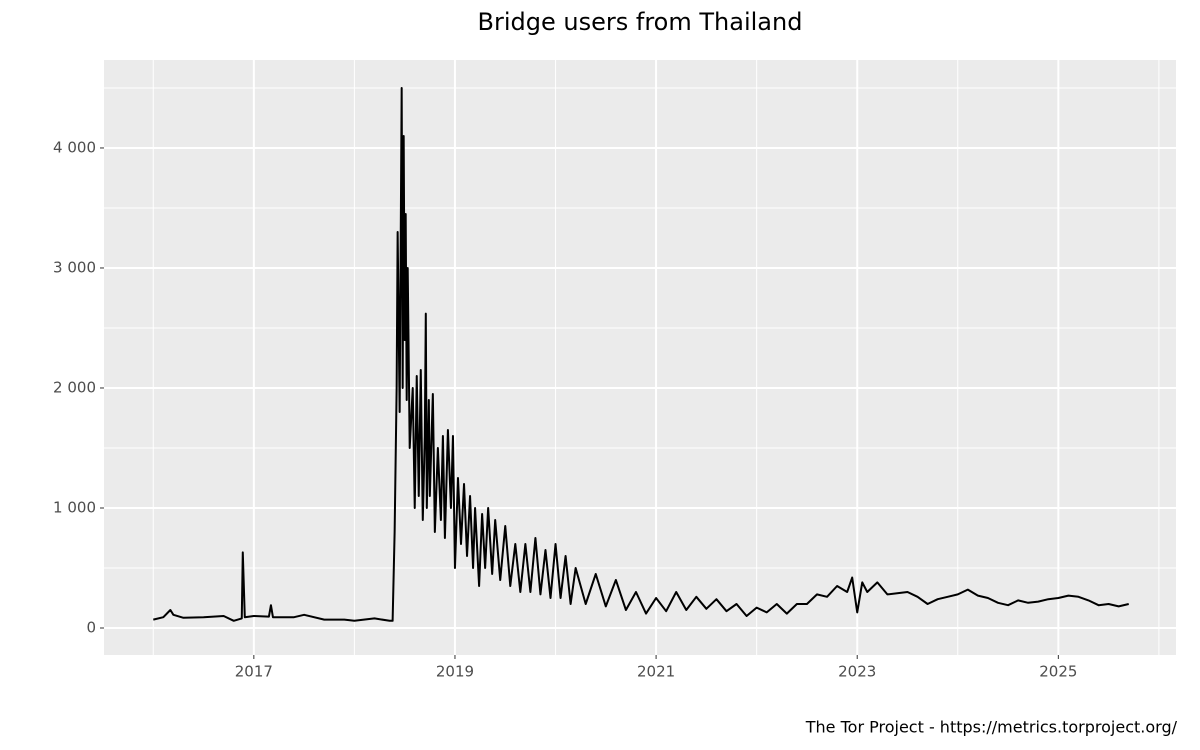 The width and height of the screenshot is (1200, 750). I want to click on chart-title: Bridge users from Thailand, so click(640, 22).